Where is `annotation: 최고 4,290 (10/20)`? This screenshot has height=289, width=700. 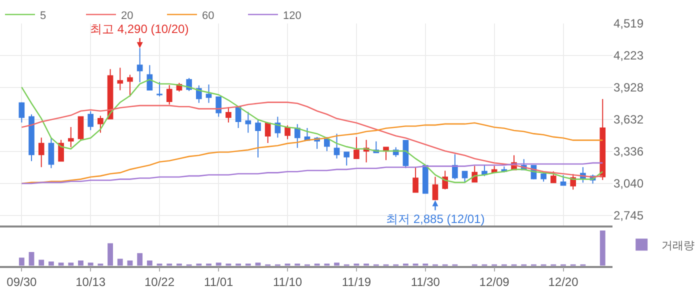
annotation: 최고 4,290 (10/20) is located at coordinates (139, 29).